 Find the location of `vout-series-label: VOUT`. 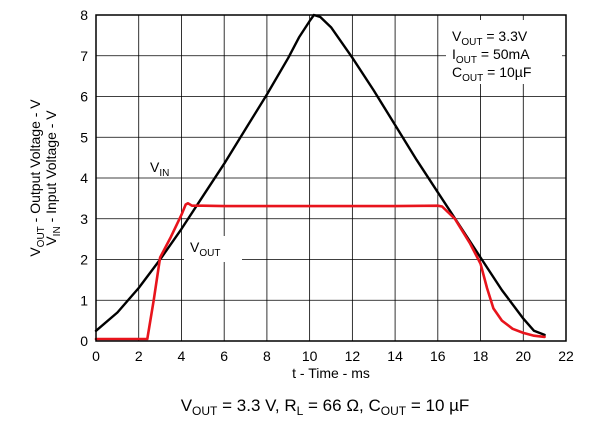

vout-series-label: VOUT is located at coordinates (205, 249).